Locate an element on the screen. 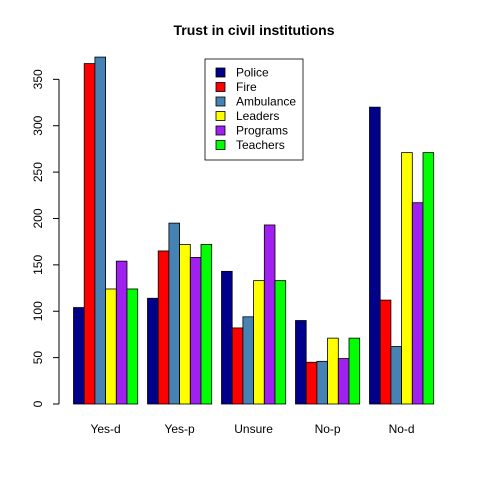  y-tick-label: 100 is located at coordinates (38, 311).